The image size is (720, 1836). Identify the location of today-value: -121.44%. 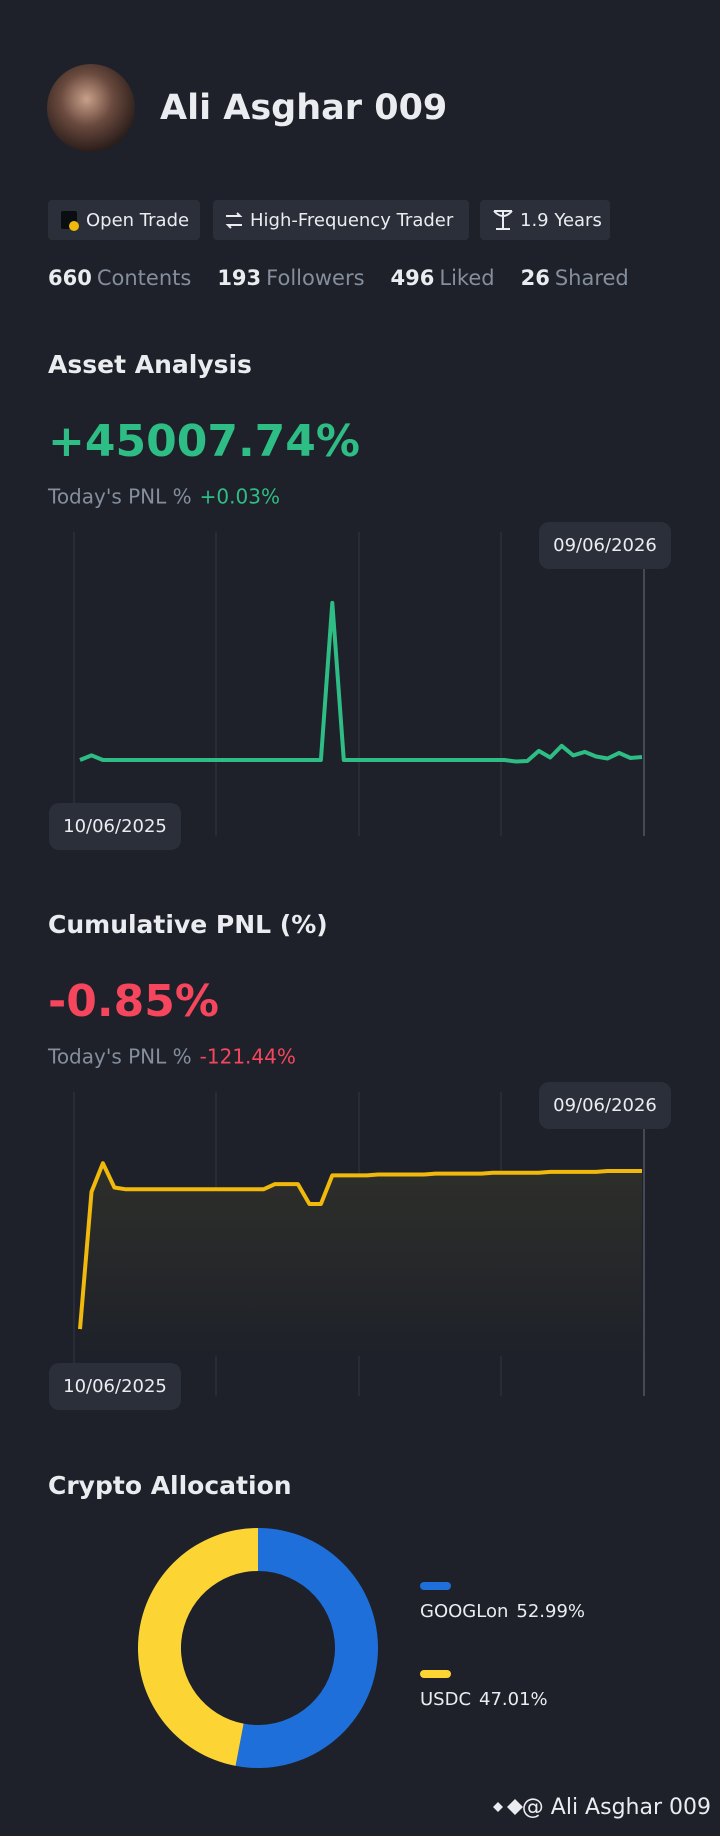
(248, 1057).